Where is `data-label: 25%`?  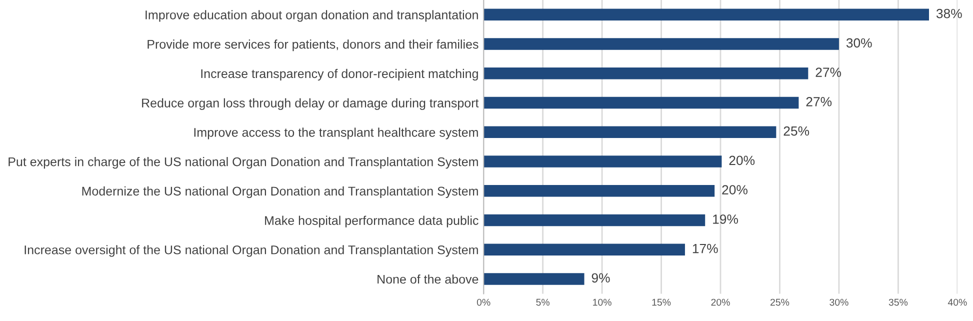 data-label: 25% is located at coordinates (797, 131).